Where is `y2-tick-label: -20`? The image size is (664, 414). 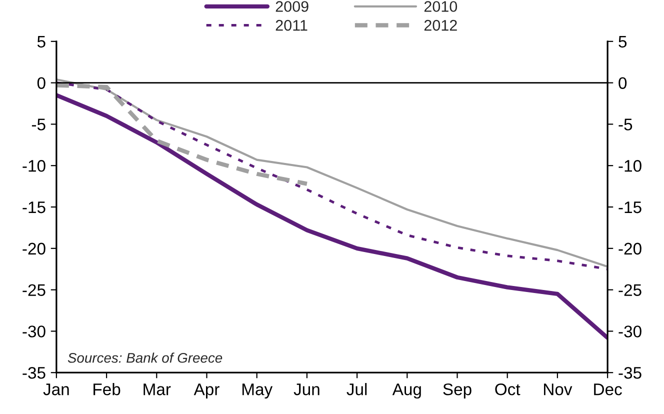
y2-tick-label: -20 is located at coordinates (630, 248).